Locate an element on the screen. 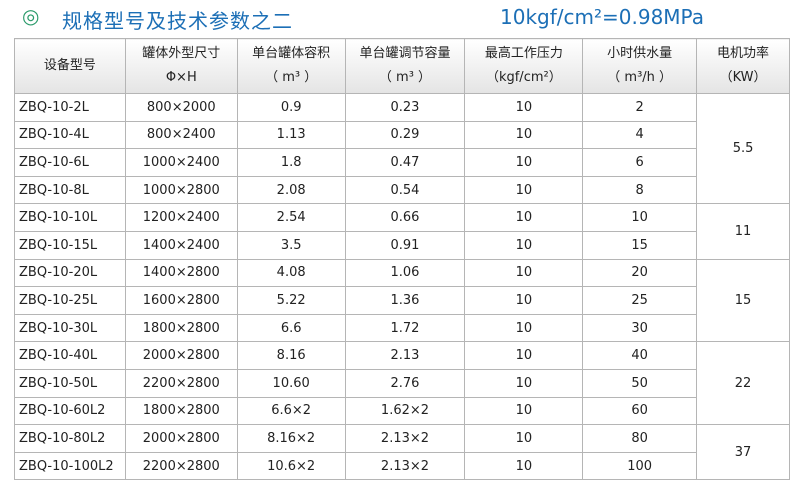 This screenshot has width=803, height=492. table-cell: 1.06 is located at coordinates (405, 273).